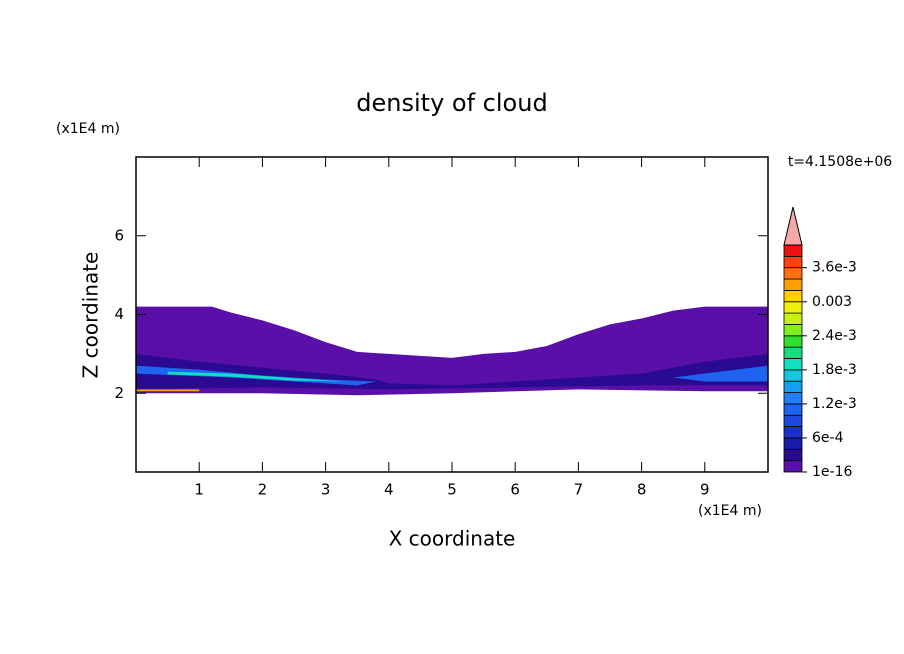 The width and height of the screenshot is (904, 654). Describe the element at coordinates (452, 490) in the screenshot. I see `x-tick-label: 5` at that location.